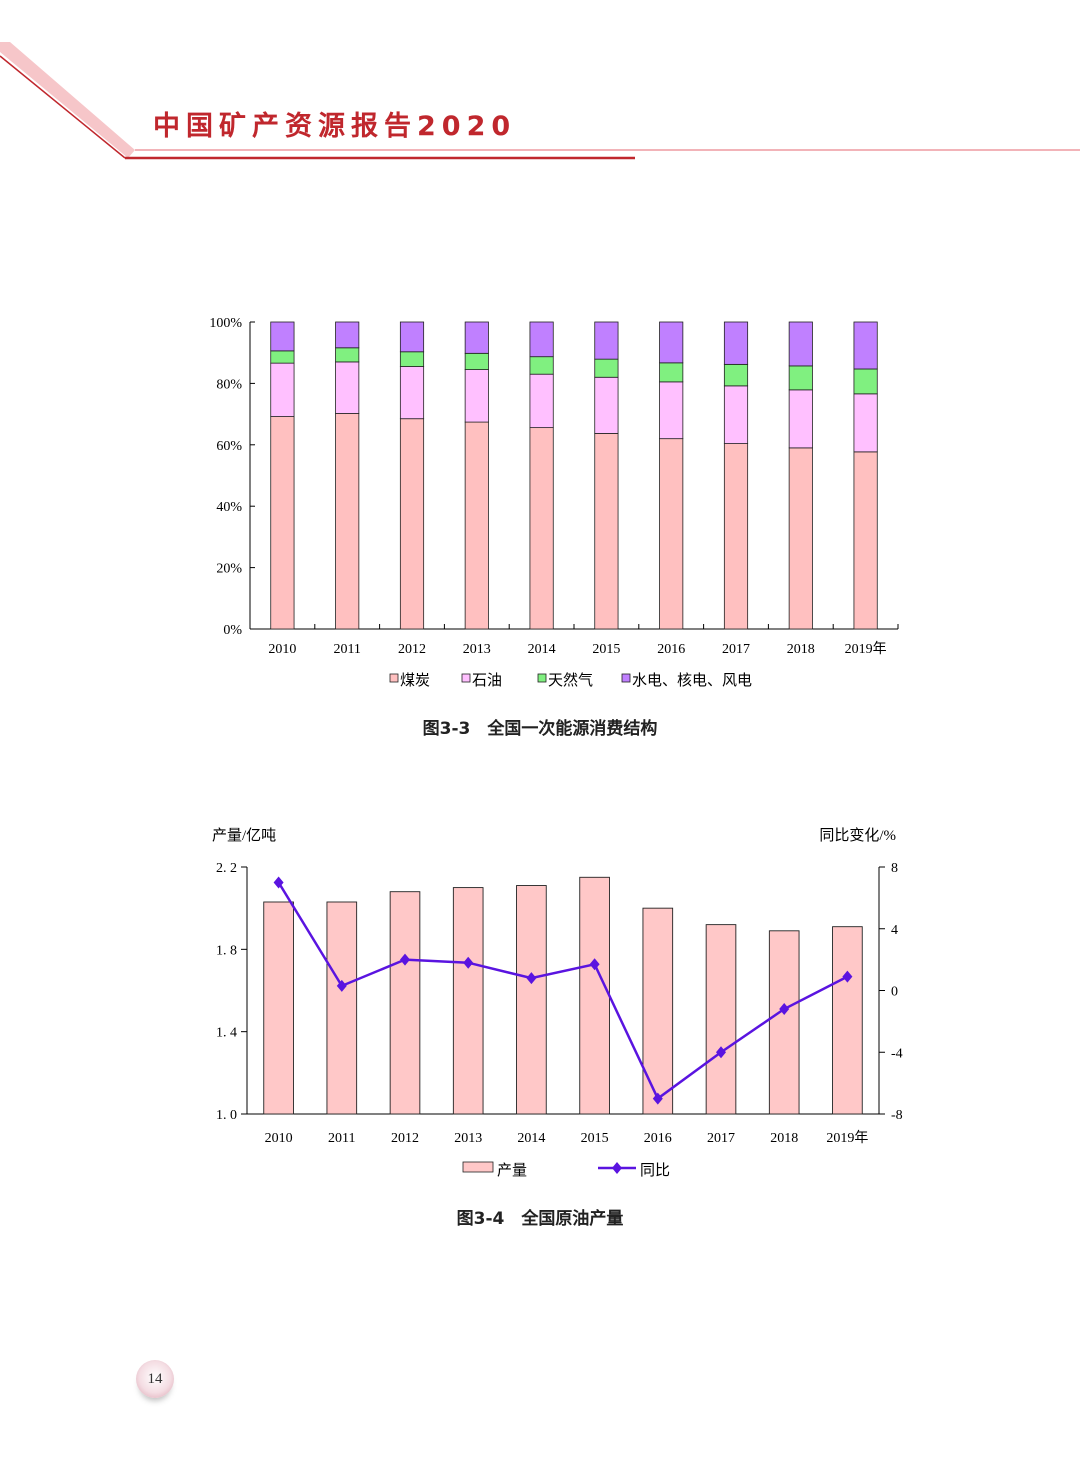 The image size is (1080, 1465). What do you see at coordinates (540, 1219) in the screenshot?
I see `figure-3-4-caption: 图3-4 全国原油产量` at bounding box center [540, 1219].